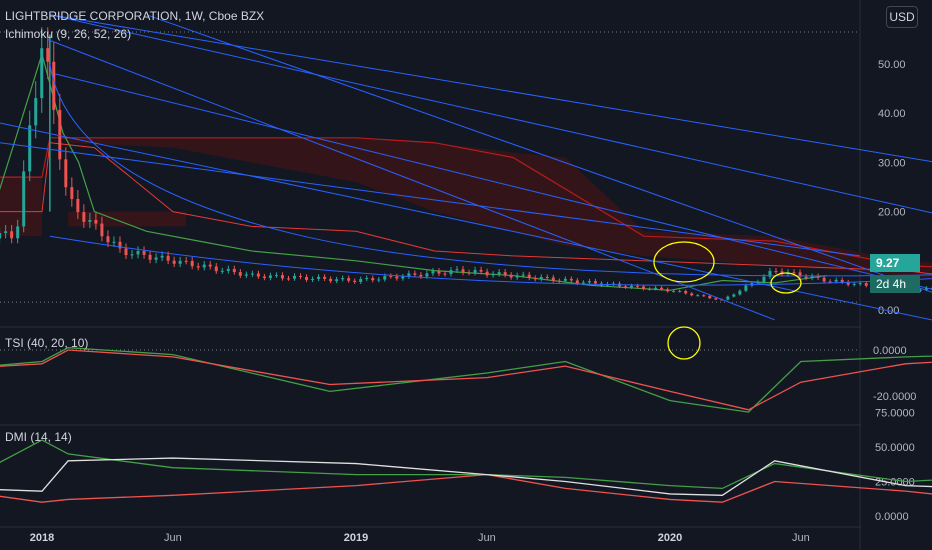  I want to click on bar-countdown-badge: 2d 4h, so click(895, 284).